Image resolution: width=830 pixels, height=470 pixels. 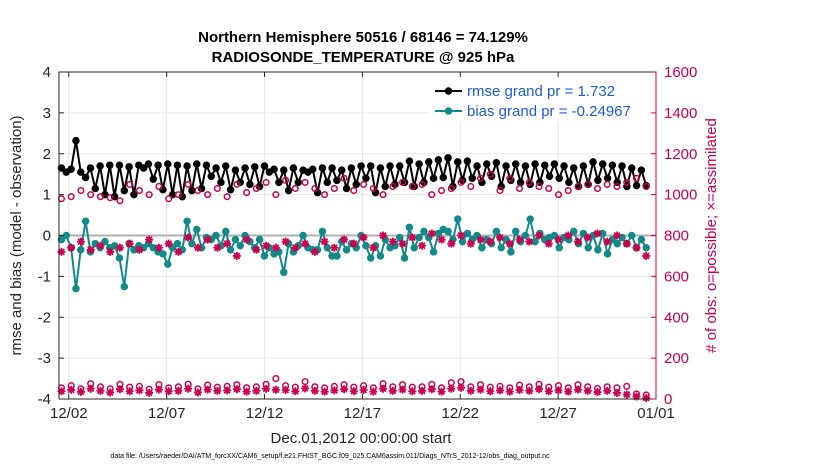 What do you see at coordinates (51, 236) in the screenshot?
I see `y-axis-left: -4 -3 -2 -1 0 1 2 3 4` at bounding box center [51, 236].